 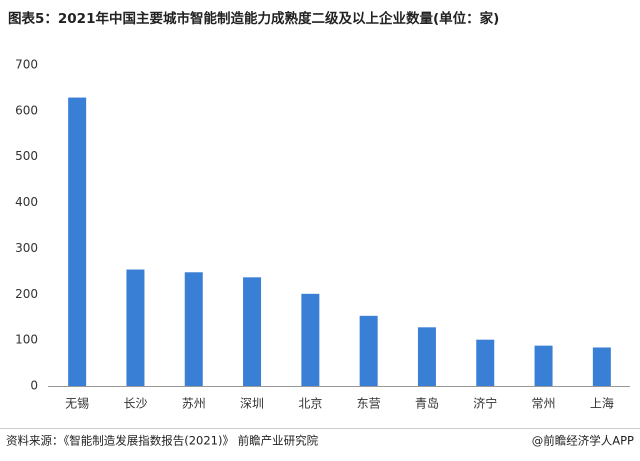 I want to click on source: 资料来源：《智能制造发展指数报告(2021)》 前瞻产业研究院, so click(x=162, y=441).